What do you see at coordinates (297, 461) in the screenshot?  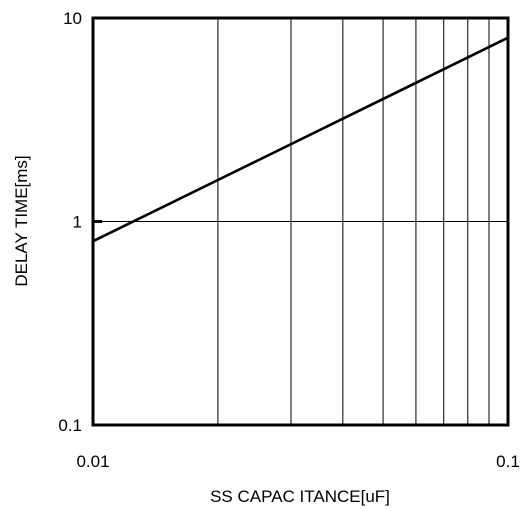 I see `x-tick-labels: 0.01 0.1` at bounding box center [297, 461].